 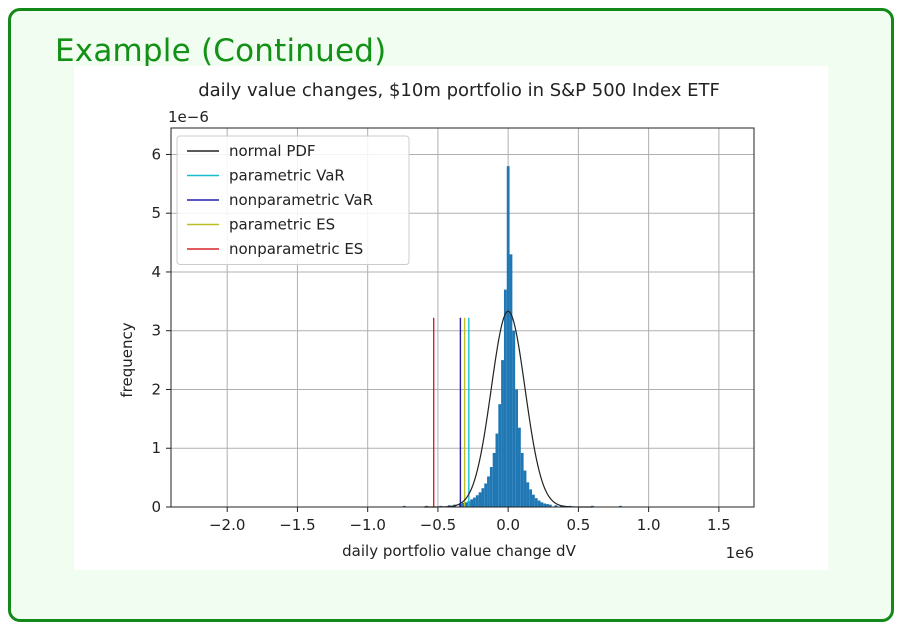 I want to click on y-tick-label: 2, so click(x=156, y=389).